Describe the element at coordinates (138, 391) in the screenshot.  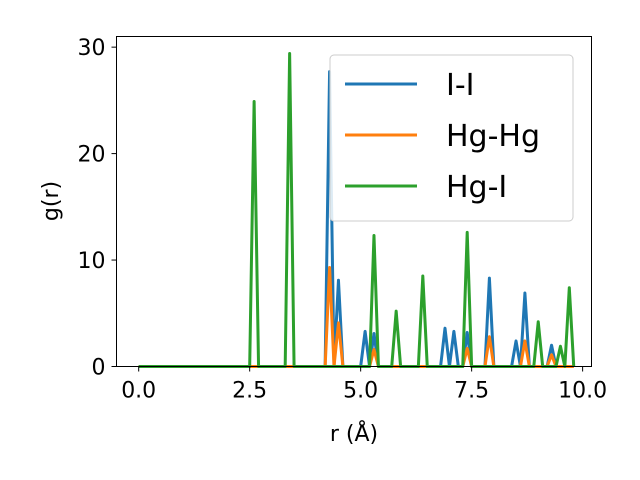
I see `x-tick-label: 0.0` at that location.